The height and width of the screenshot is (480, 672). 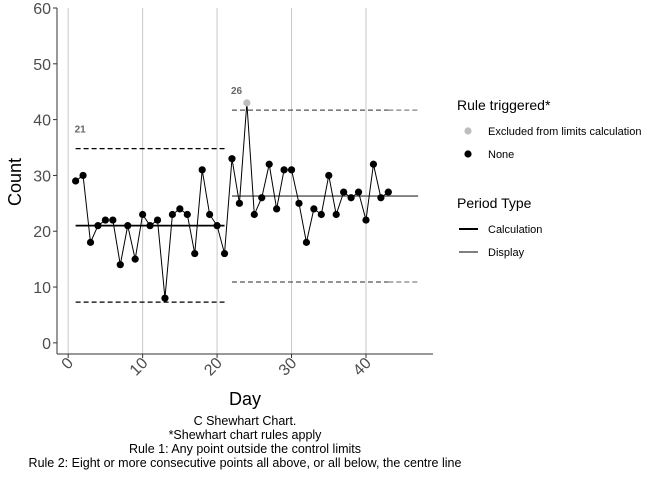 I want to click on legend-period-title: Period Type, so click(x=494, y=203).